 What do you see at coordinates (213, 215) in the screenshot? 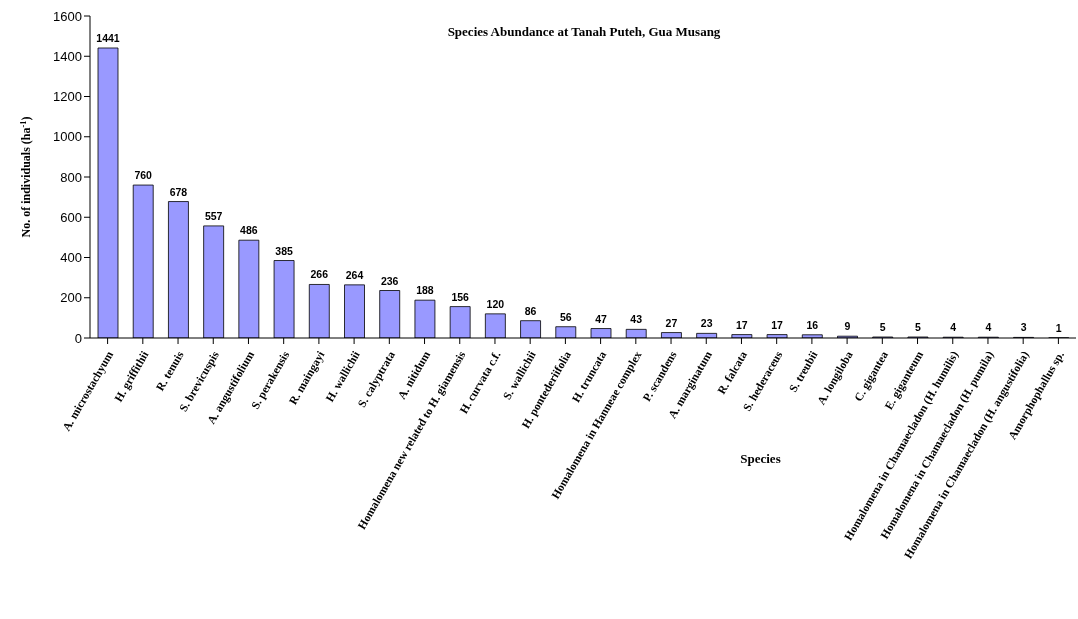
I see `data-label: 557` at bounding box center [213, 215].